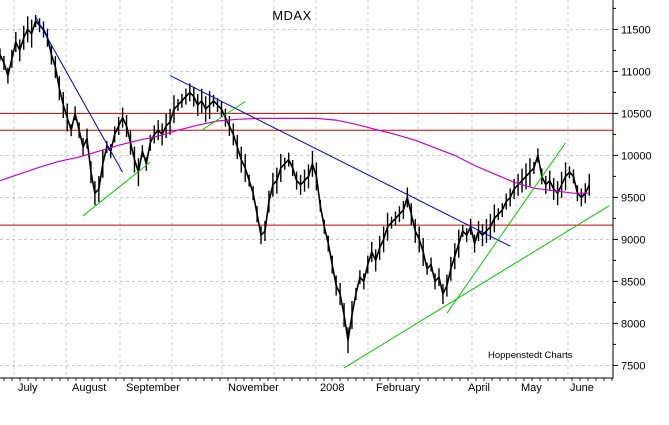  Describe the element at coordinates (530, 355) in the screenshot. I see `chart-credit: Hoppenstedt Charts` at that location.